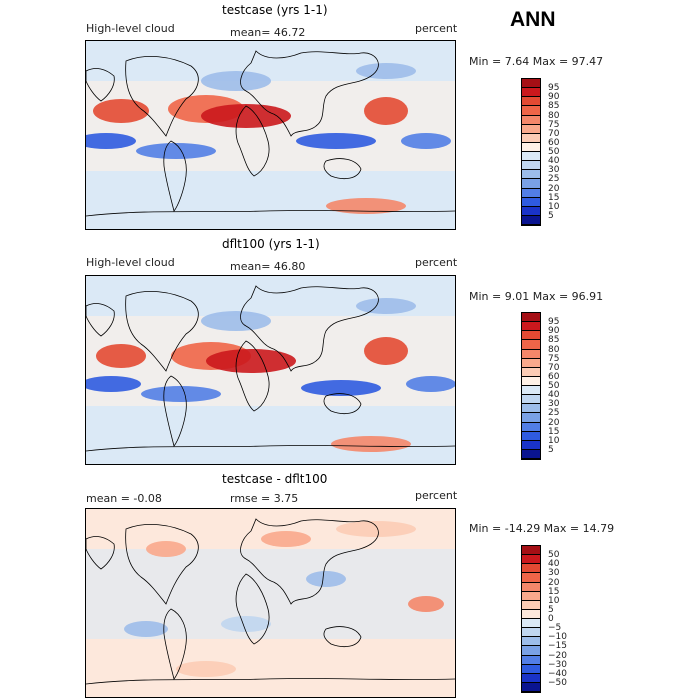  Describe the element at coordinates (536, 61) in the screenshot. I see `panel1-minmax: Min = 7.64 Max = 97.47` at that location.